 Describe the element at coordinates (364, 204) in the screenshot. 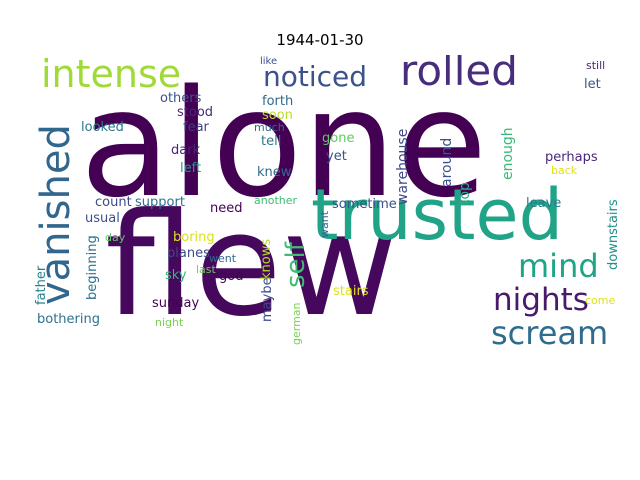

I see `word-sometime: sometime` at that location.